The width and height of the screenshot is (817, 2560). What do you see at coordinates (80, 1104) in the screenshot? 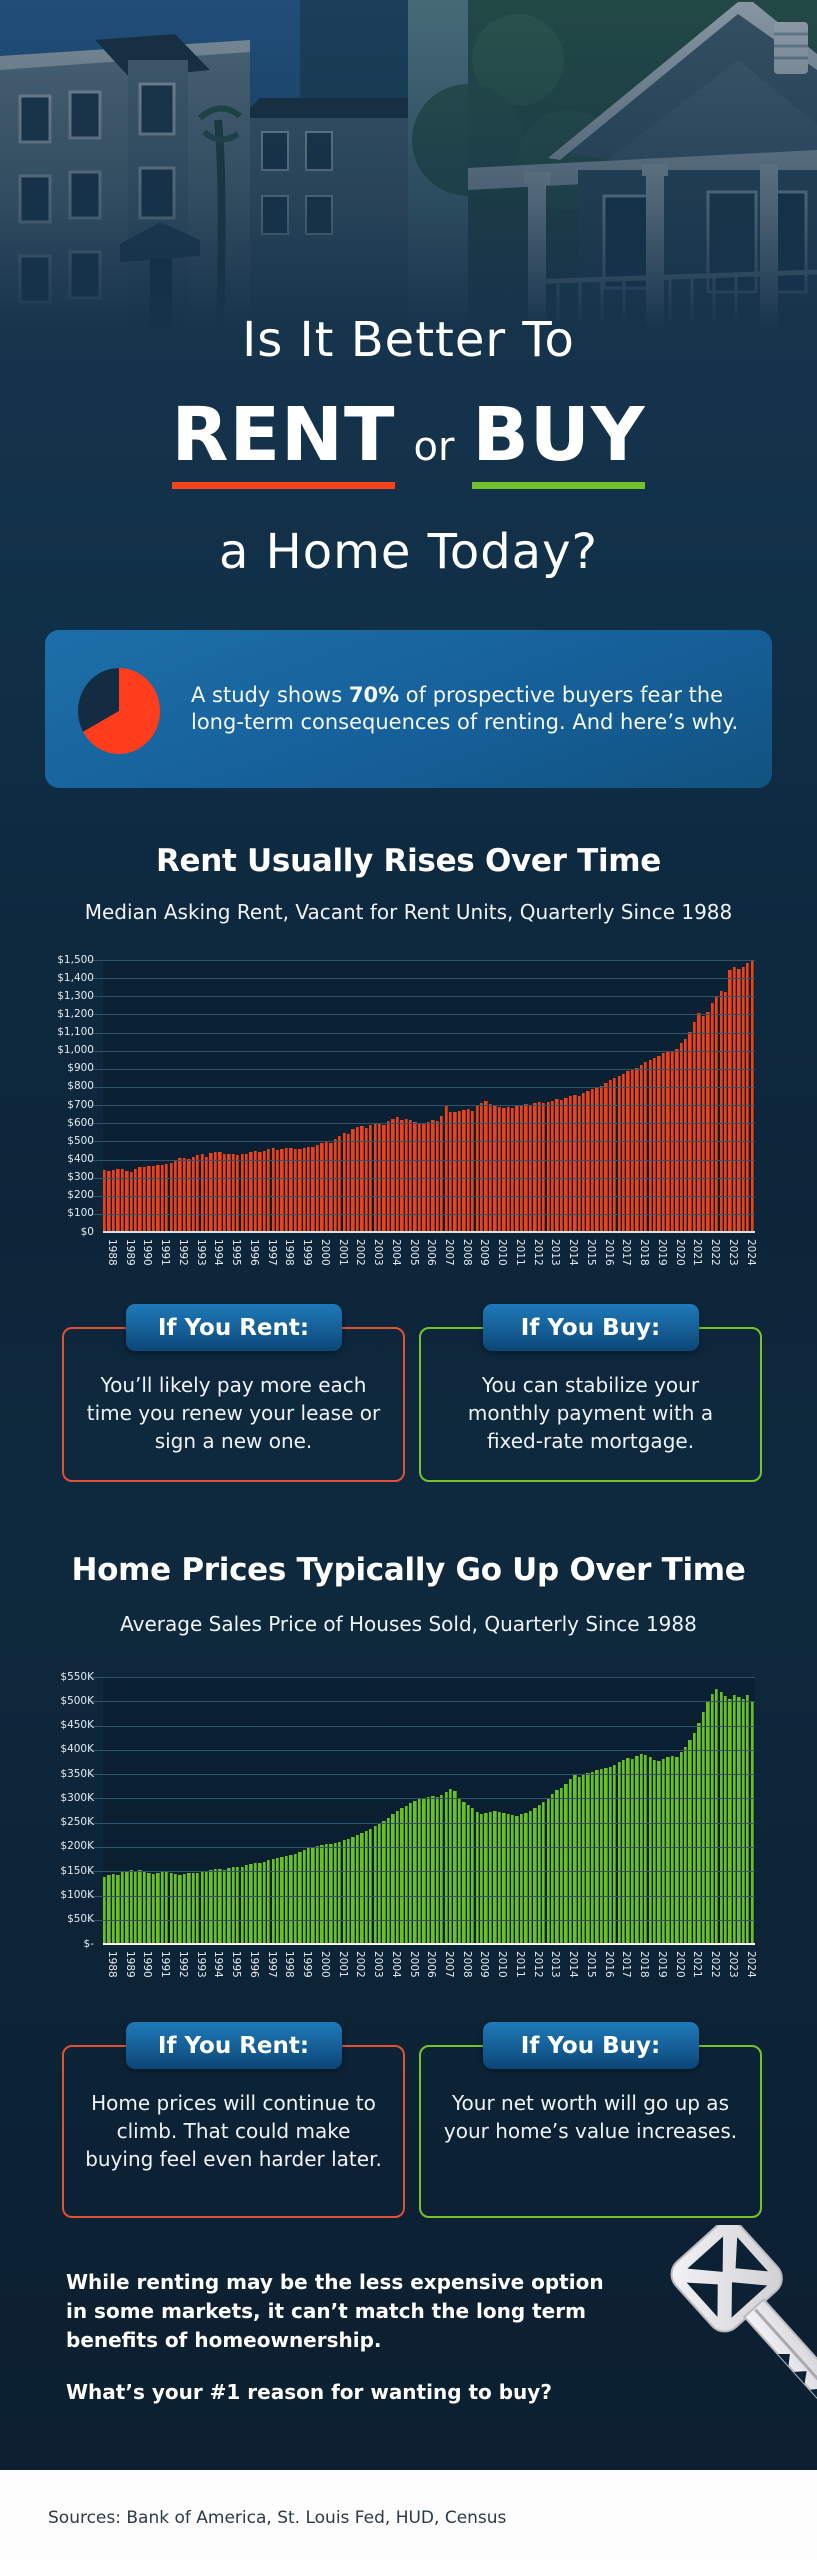
I see `y-axis-tick-label: $700` at bounding box center [80, 1104].